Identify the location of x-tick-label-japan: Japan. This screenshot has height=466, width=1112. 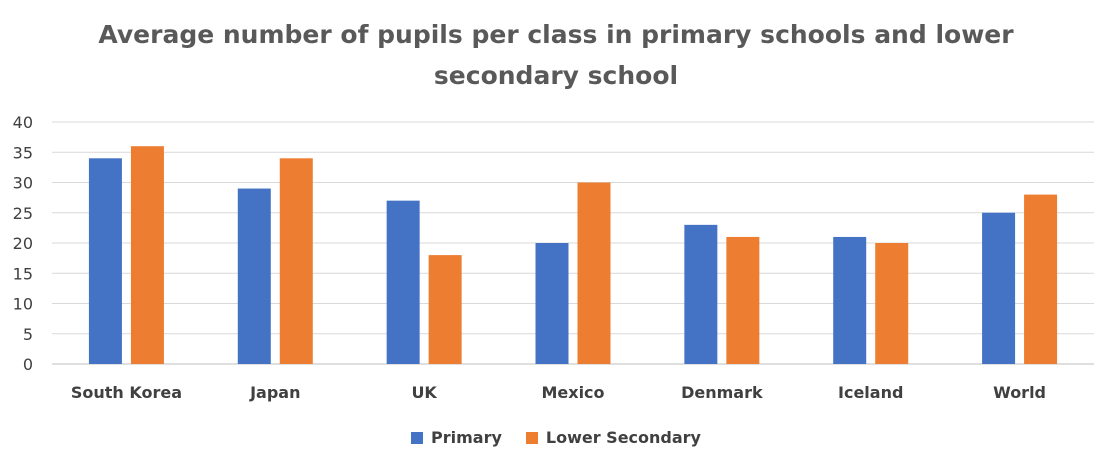
(274, 392).